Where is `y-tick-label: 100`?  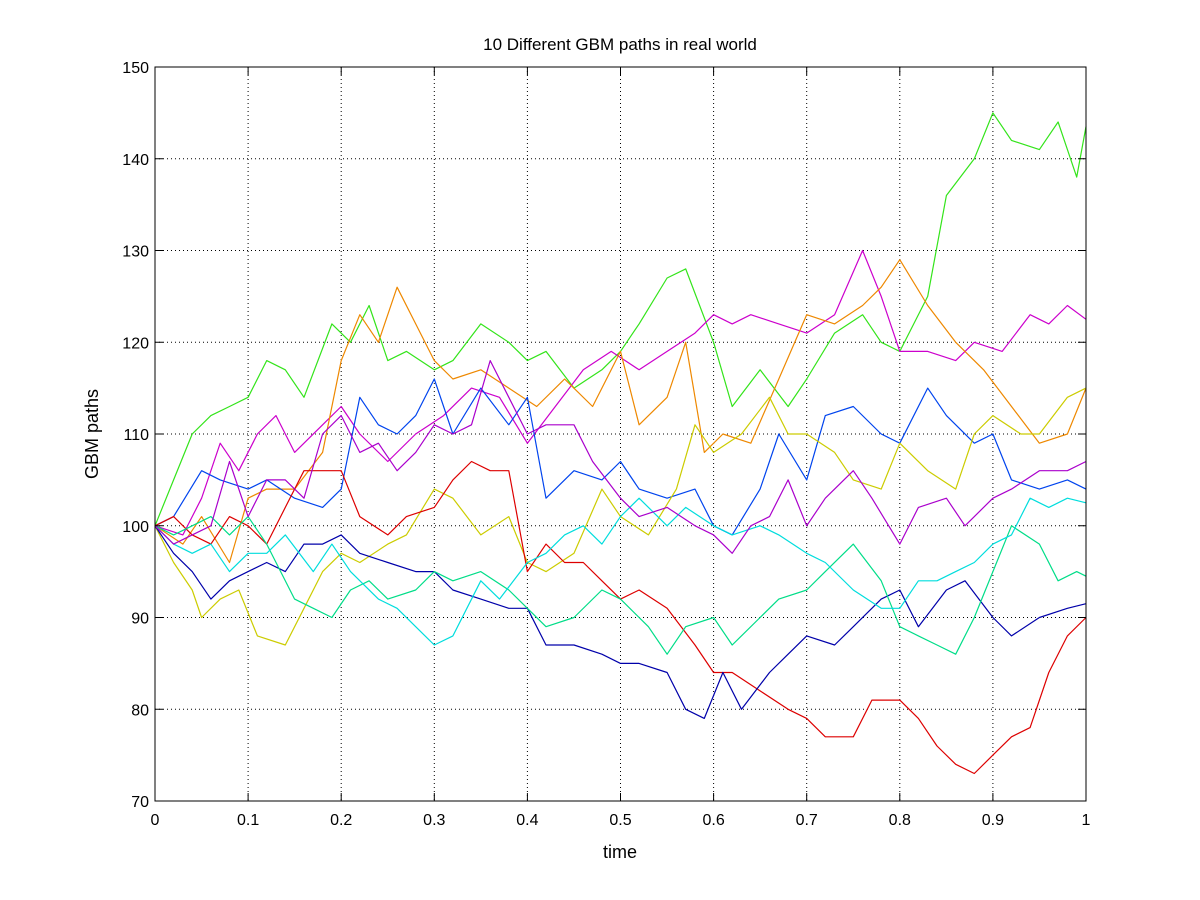 y-tick-label: 100 is located at coordinates (135, 527).